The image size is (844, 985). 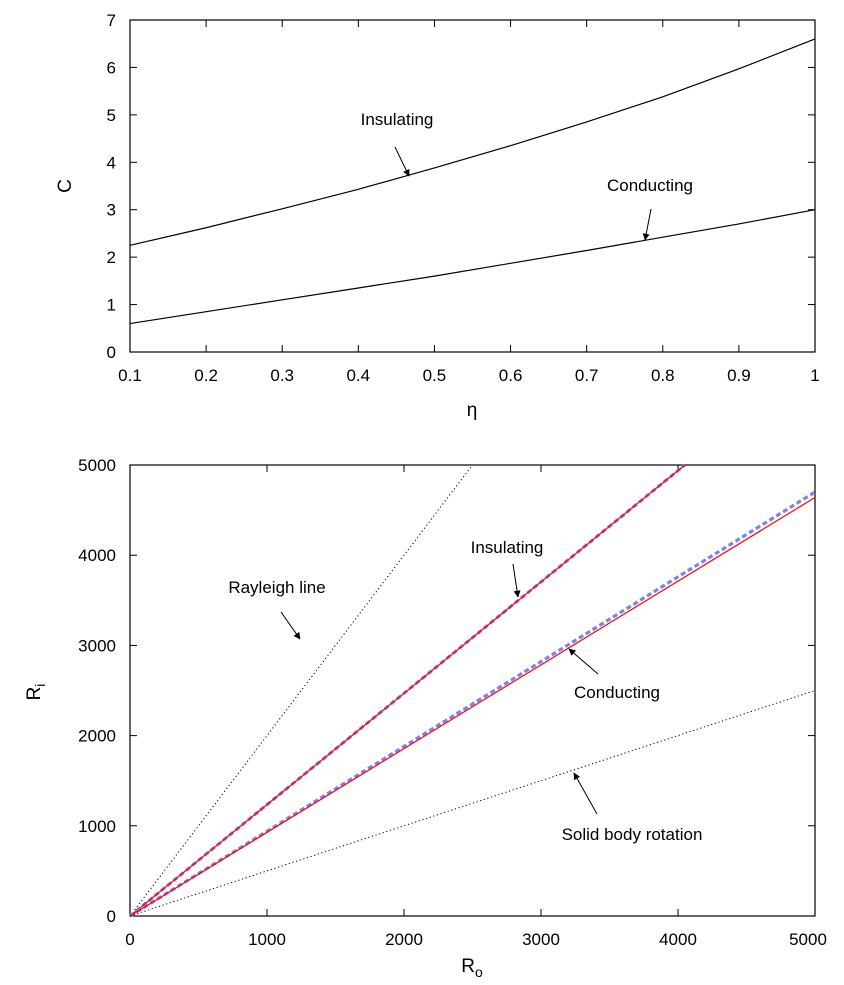 I want to click on y-tick-label: 4000, so click(x=97, y=555).